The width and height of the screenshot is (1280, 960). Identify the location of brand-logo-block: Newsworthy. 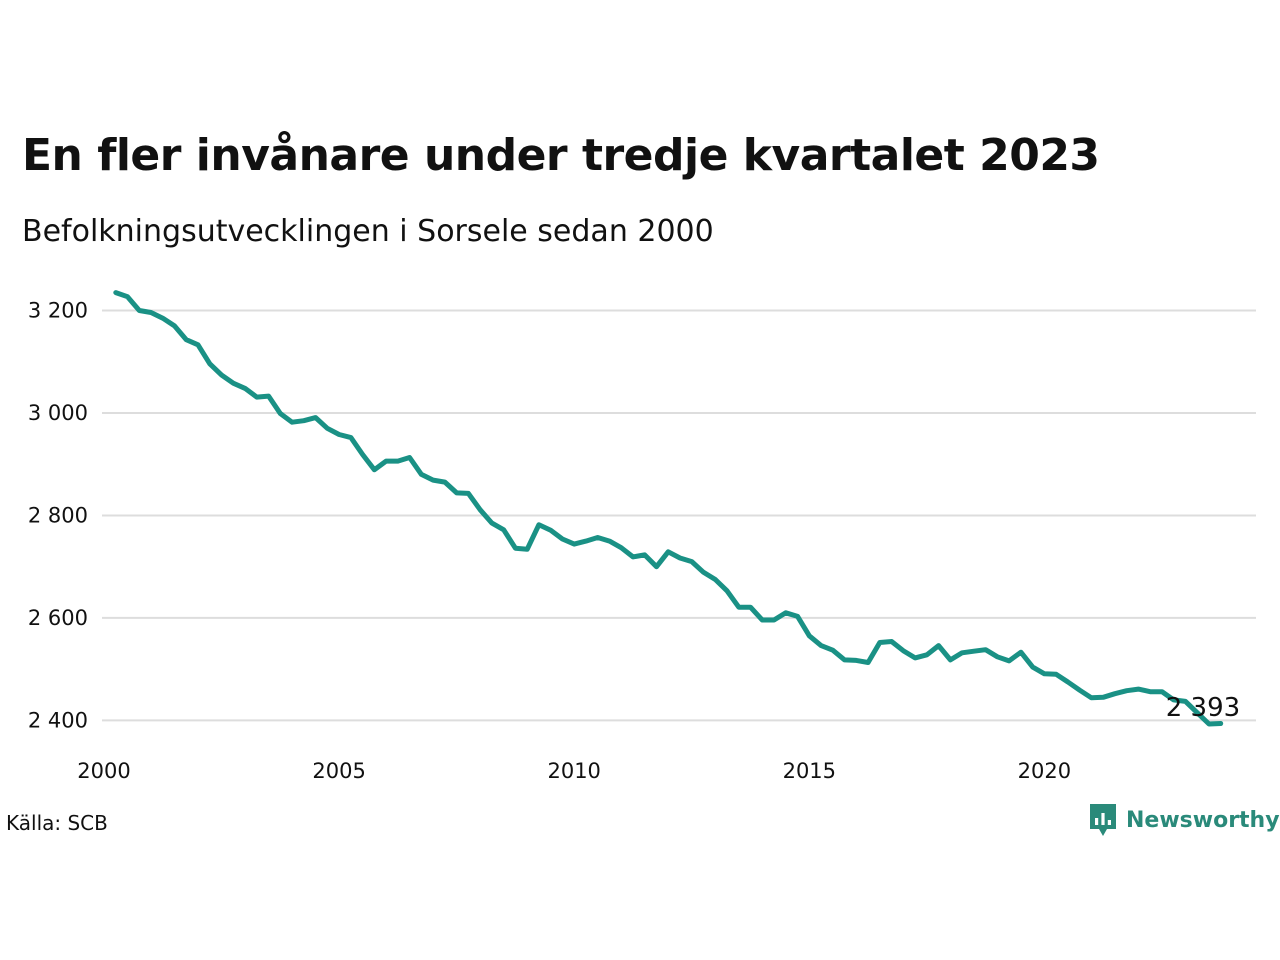
(1184, 820).